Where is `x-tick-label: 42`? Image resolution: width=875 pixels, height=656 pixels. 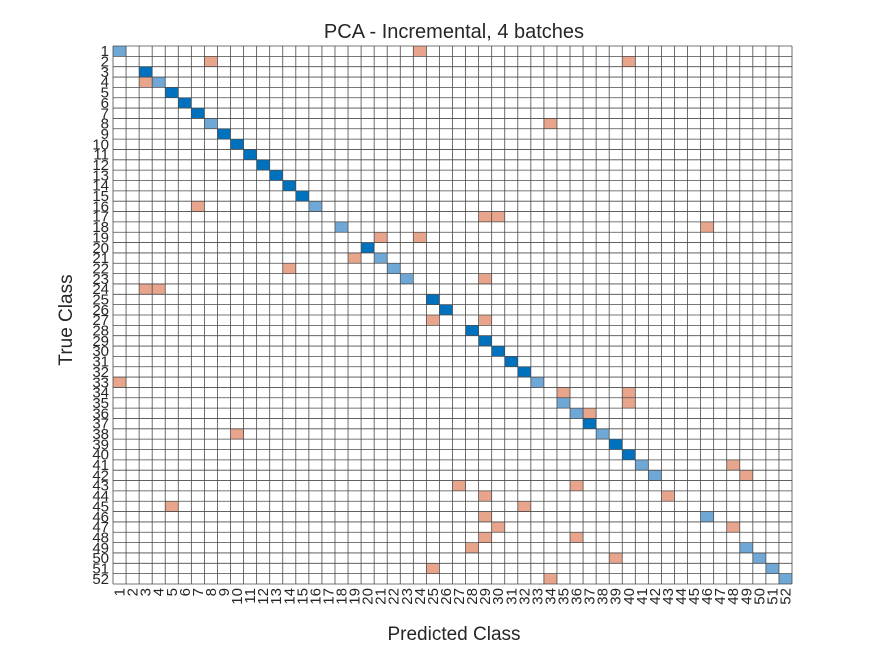 x-tick-label: 42 is located at coordinates (655, 596).